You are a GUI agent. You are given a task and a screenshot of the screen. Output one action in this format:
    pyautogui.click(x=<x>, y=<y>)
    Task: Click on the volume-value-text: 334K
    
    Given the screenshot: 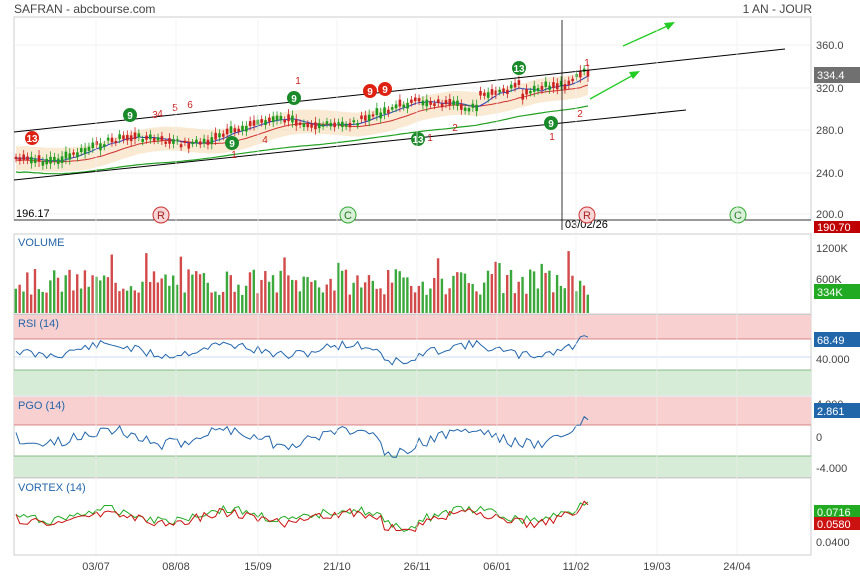 What is the action you would take?
    pyautogui.click(x=830, y=293)
    